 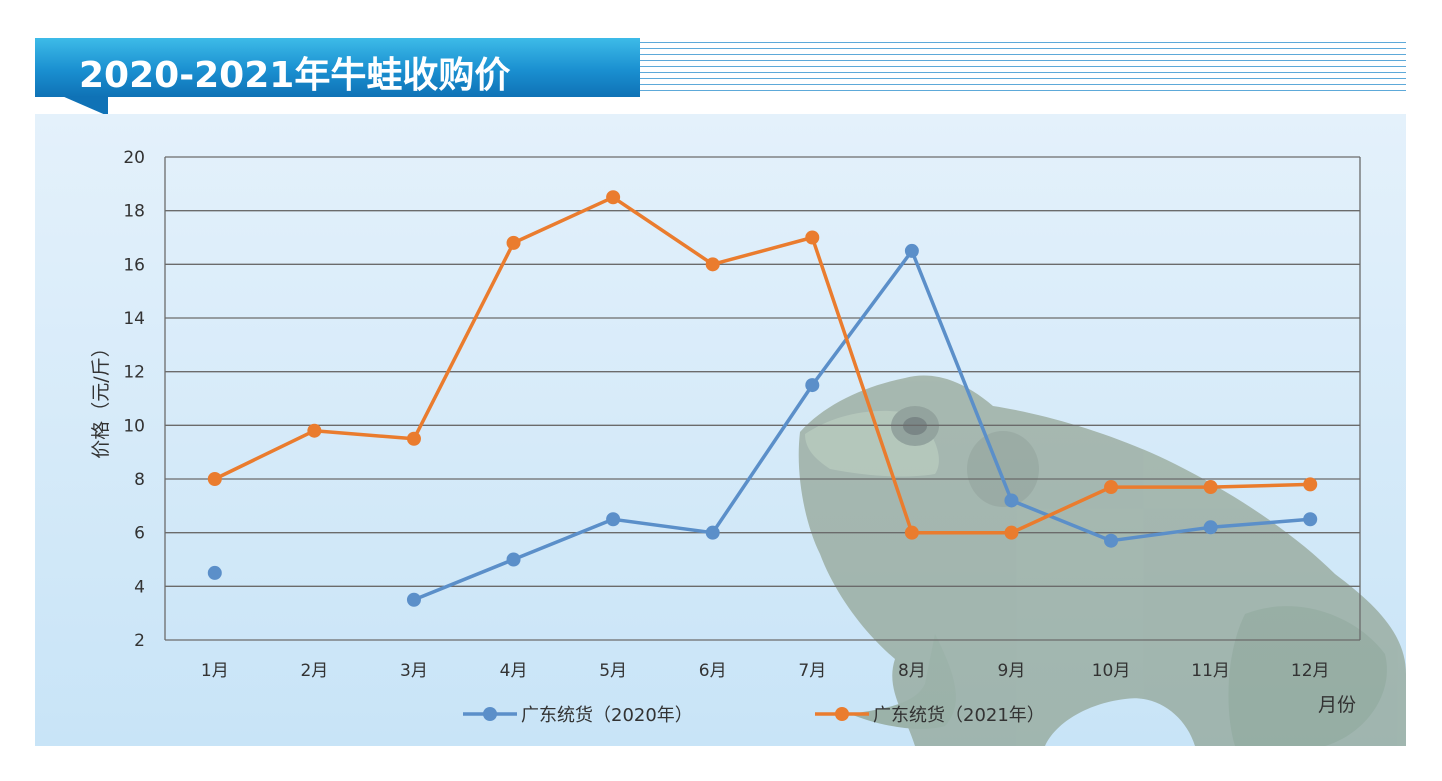 I want to click on frog-eye-pupil, so click(x=915, y=426).